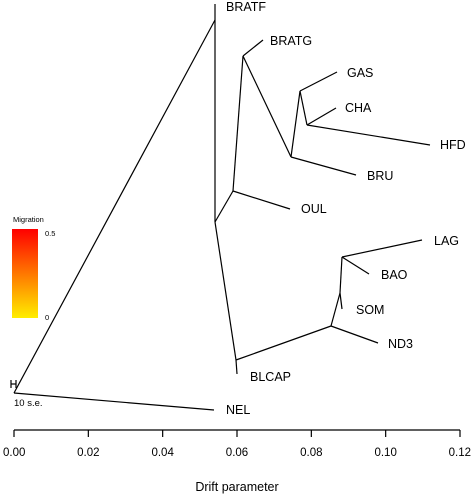 The width and height of the screenshot is (473, 495). I want to click on x-axis-ticks, so click(237, 433).